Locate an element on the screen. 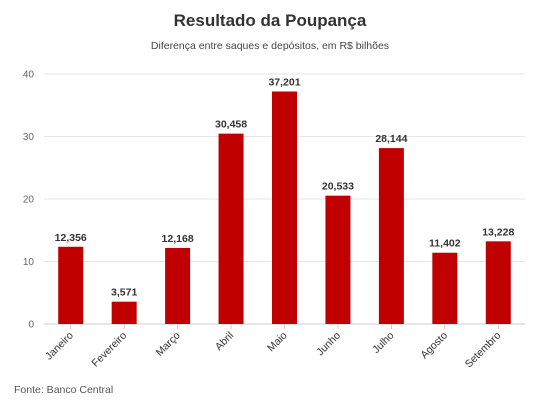 Image resolution: width=540 pixels, height=404 pixels. y-tick-label: 0 is located at coordinates (31, 325).